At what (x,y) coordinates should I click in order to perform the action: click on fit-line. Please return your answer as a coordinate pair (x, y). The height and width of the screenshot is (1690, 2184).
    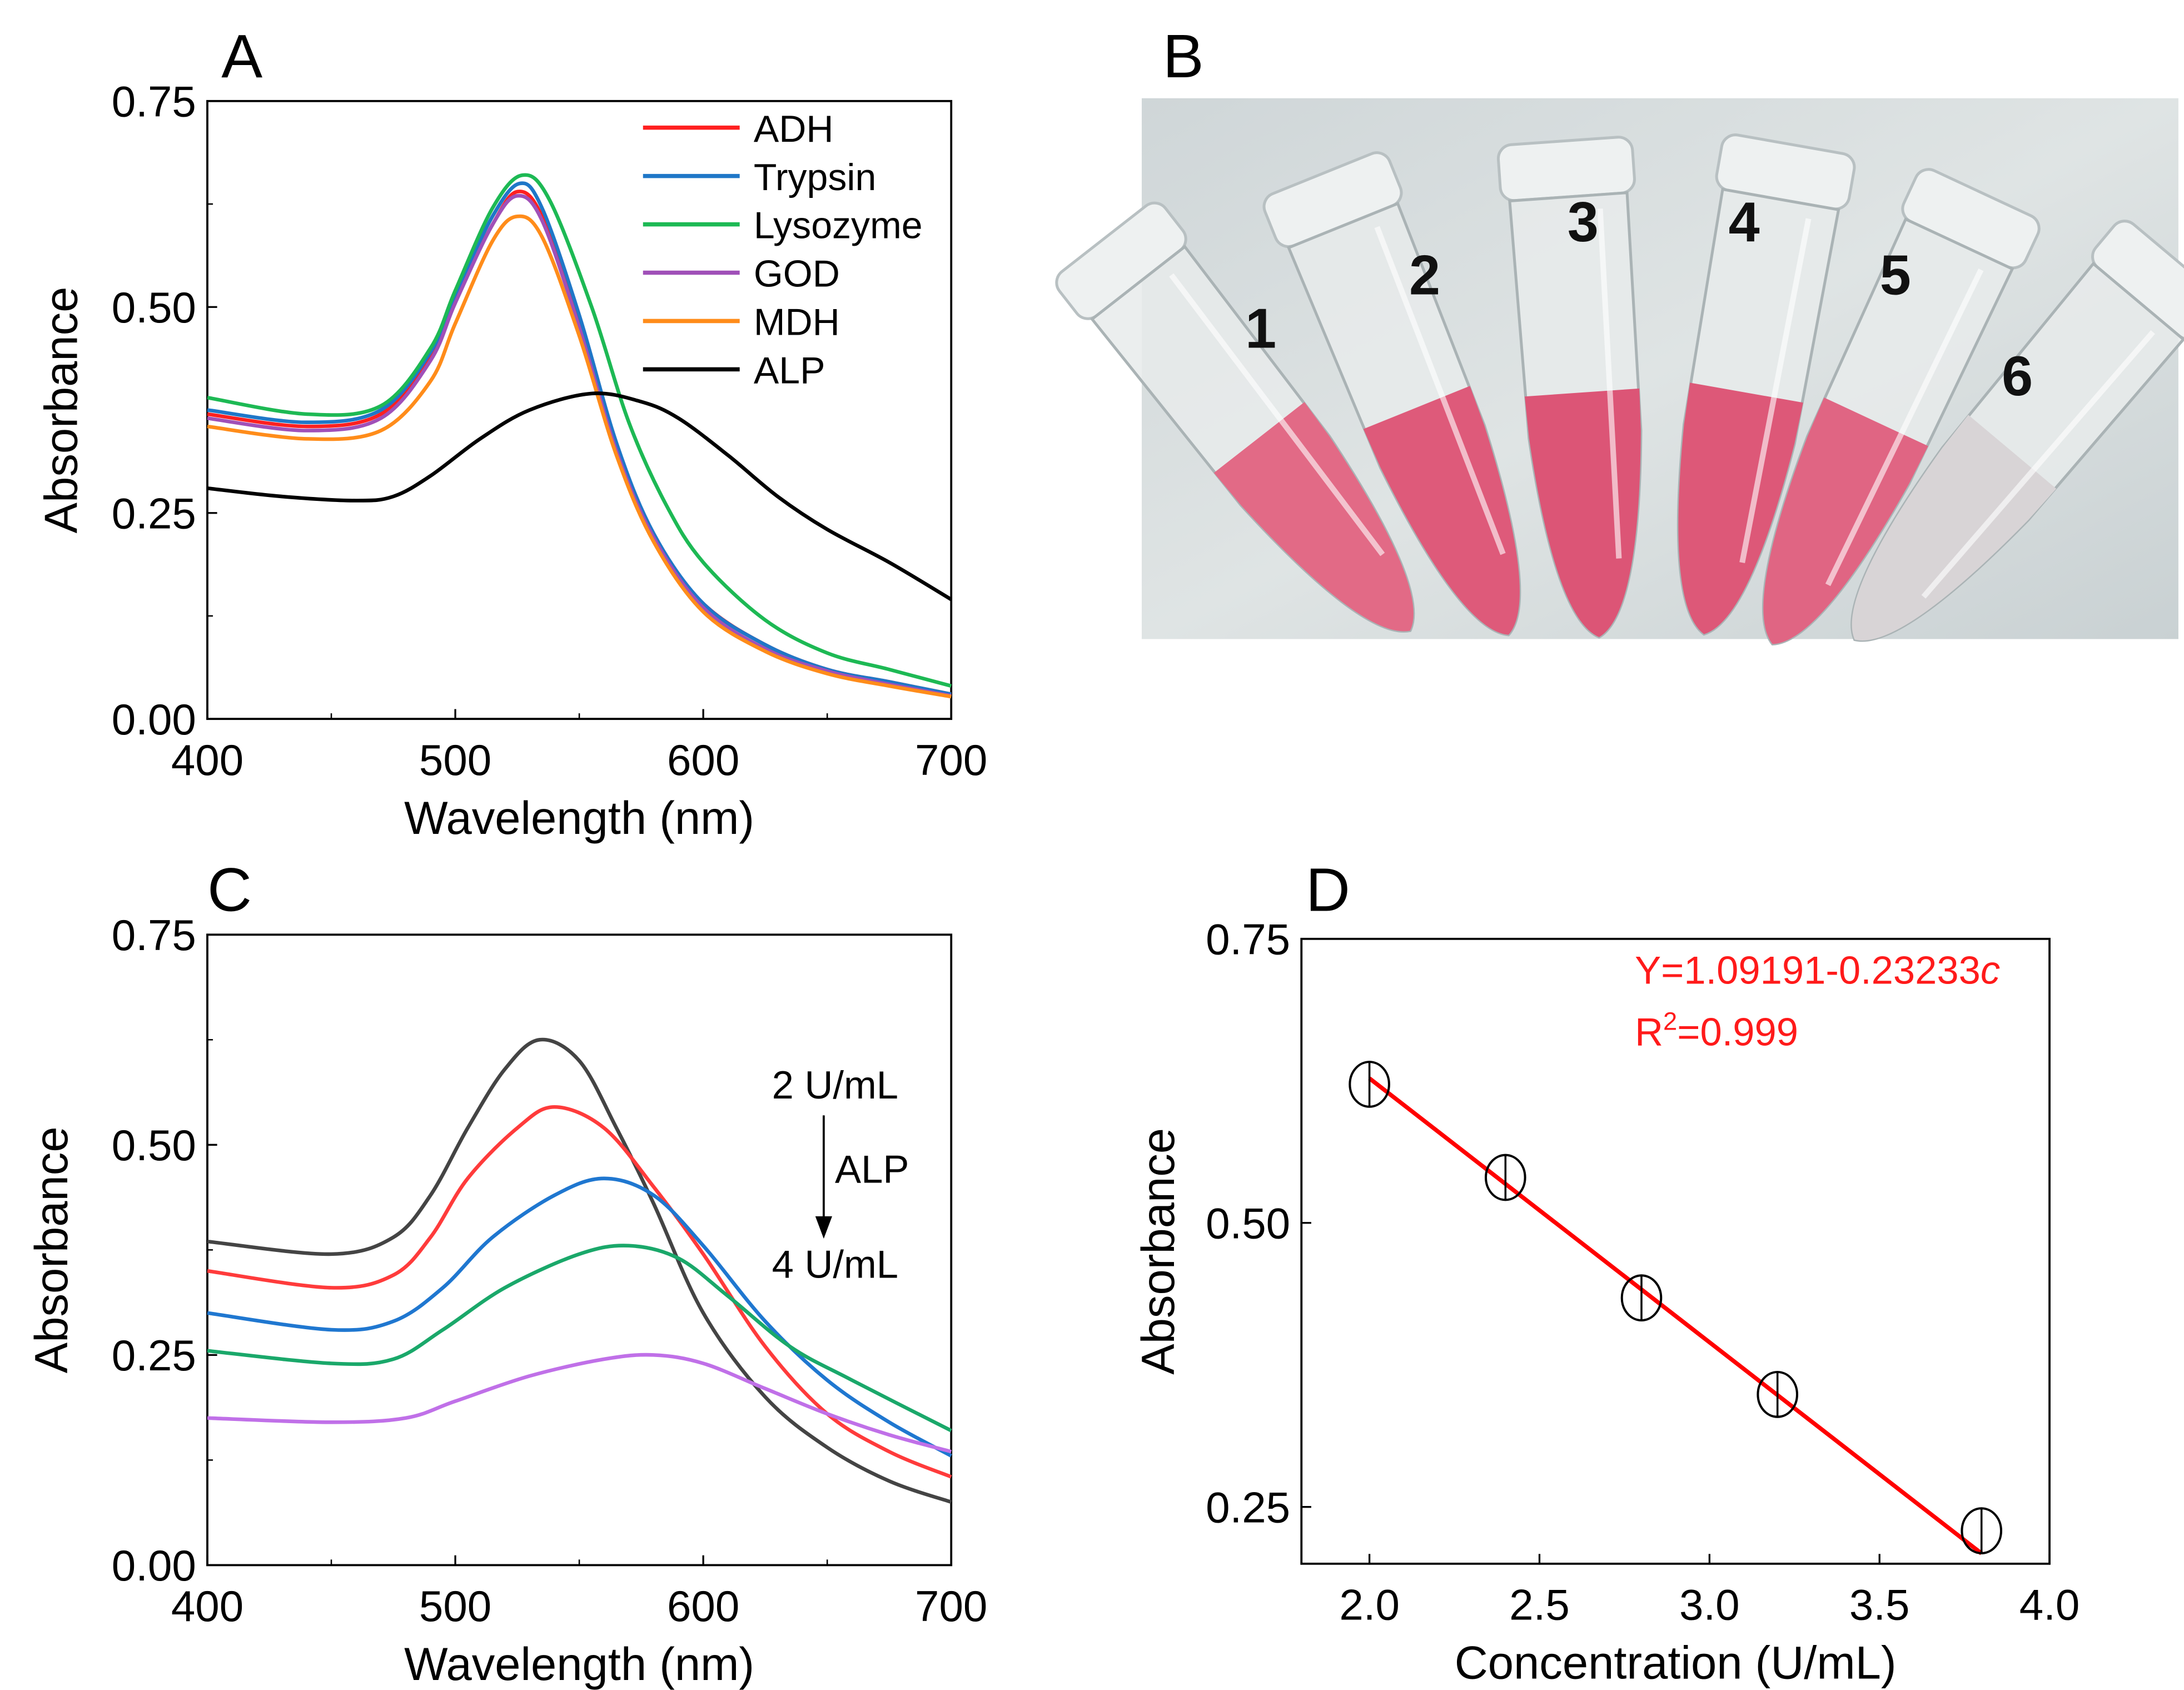
    Looking at the image, I should click on (1675, 1315).